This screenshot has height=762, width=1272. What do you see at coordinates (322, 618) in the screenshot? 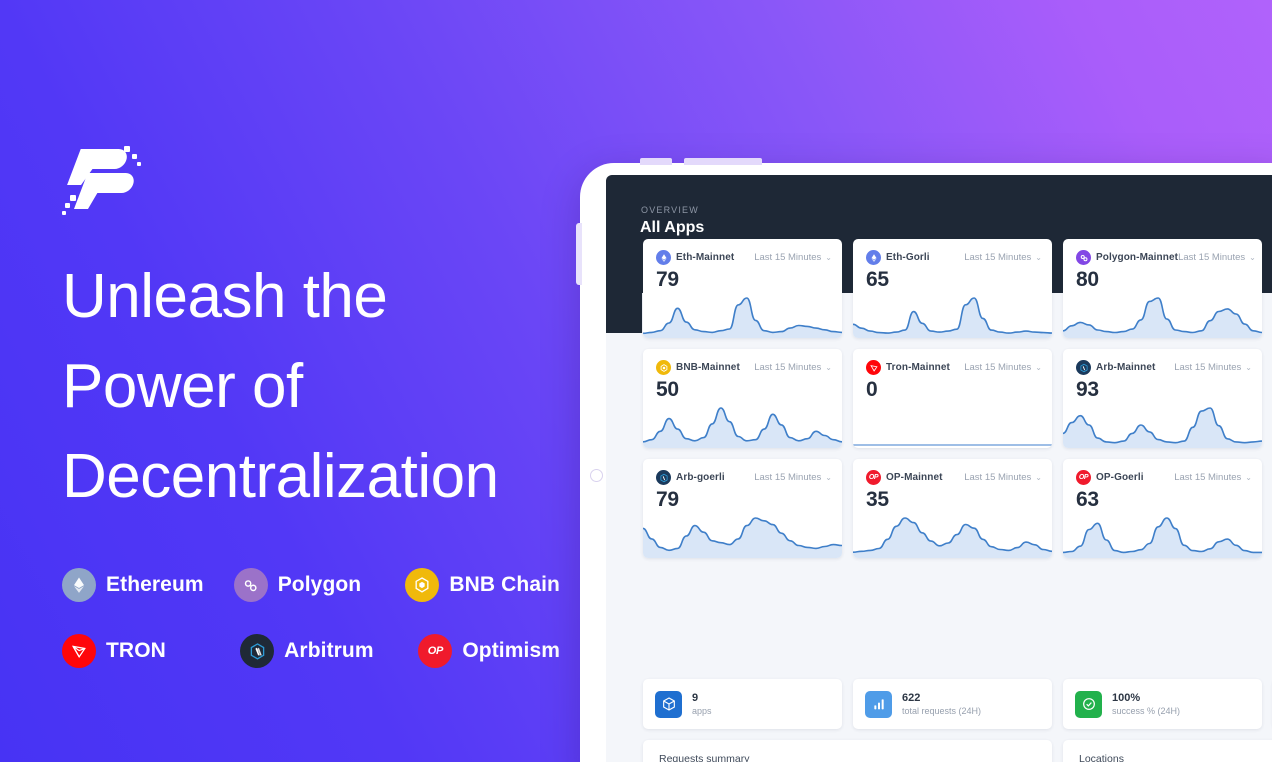
I see `supported-chains-list: Ethereum Polygon` at bounding box center [322, 618].